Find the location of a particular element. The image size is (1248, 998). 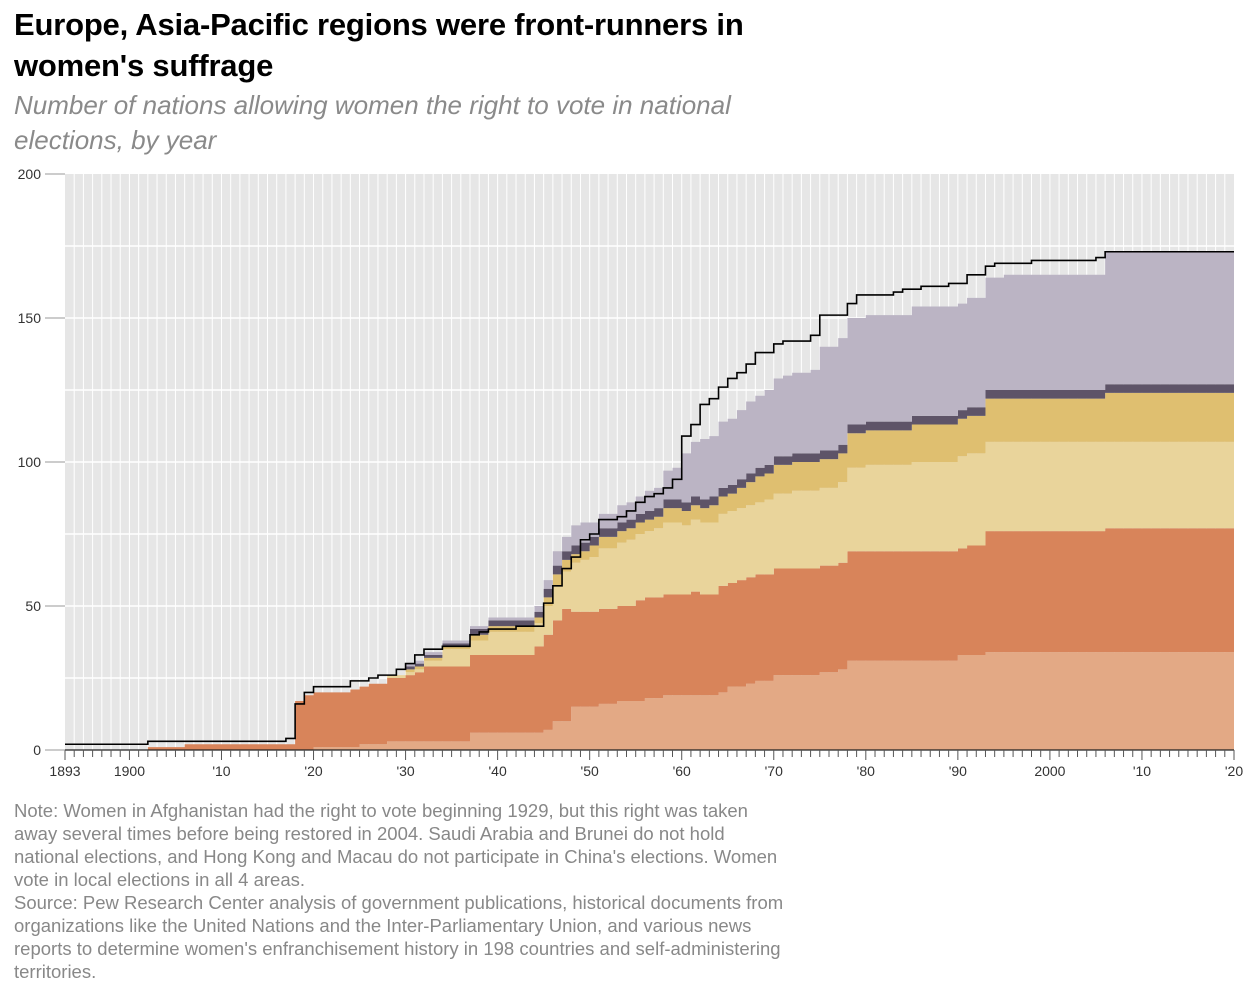

y-tick-label: 0 is located at coordinates (37, 750).